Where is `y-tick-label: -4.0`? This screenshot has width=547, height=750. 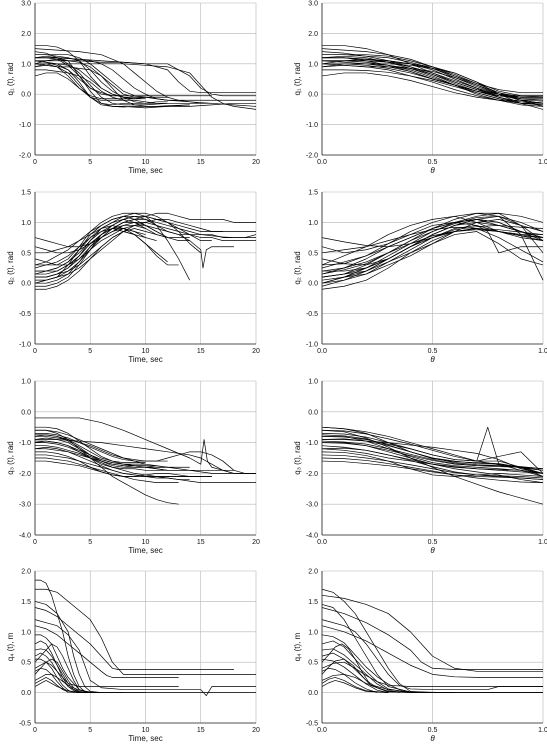 y-tick-label: -4.0 is located at coordinates (312, 536).